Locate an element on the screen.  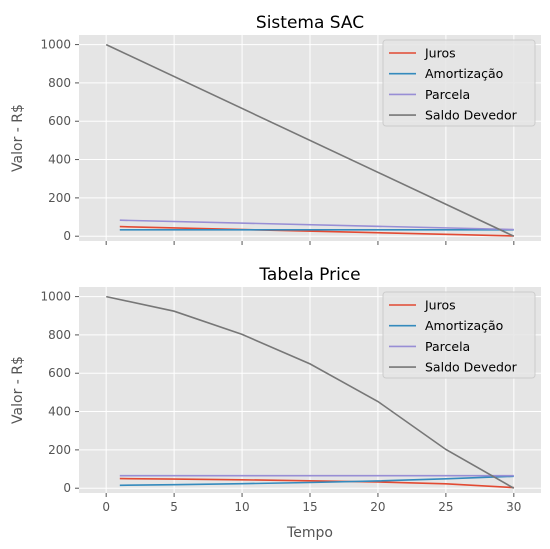
x-tick-label: 15 is located at coordinates (309, 507).